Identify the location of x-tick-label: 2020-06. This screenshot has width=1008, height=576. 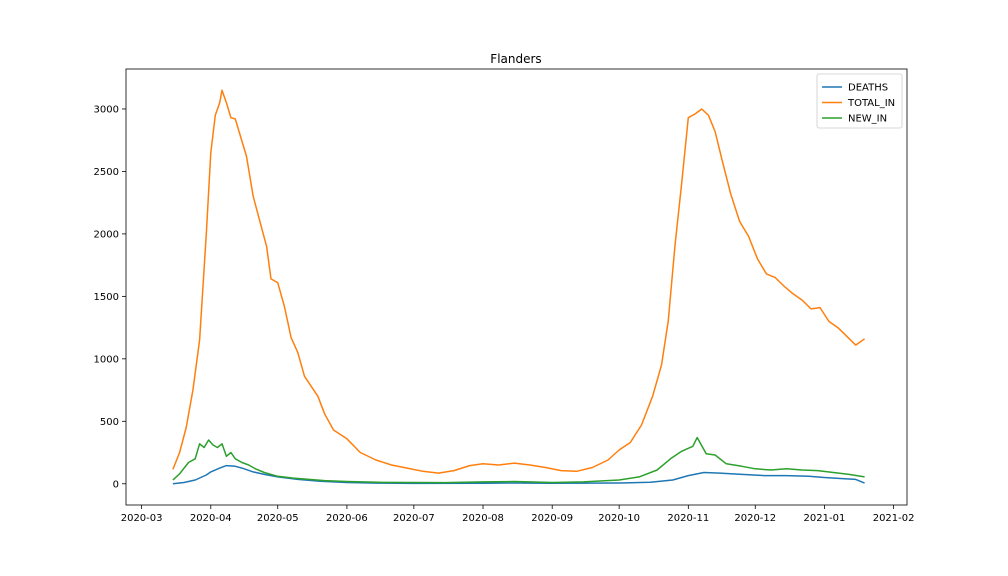
(347, 518).